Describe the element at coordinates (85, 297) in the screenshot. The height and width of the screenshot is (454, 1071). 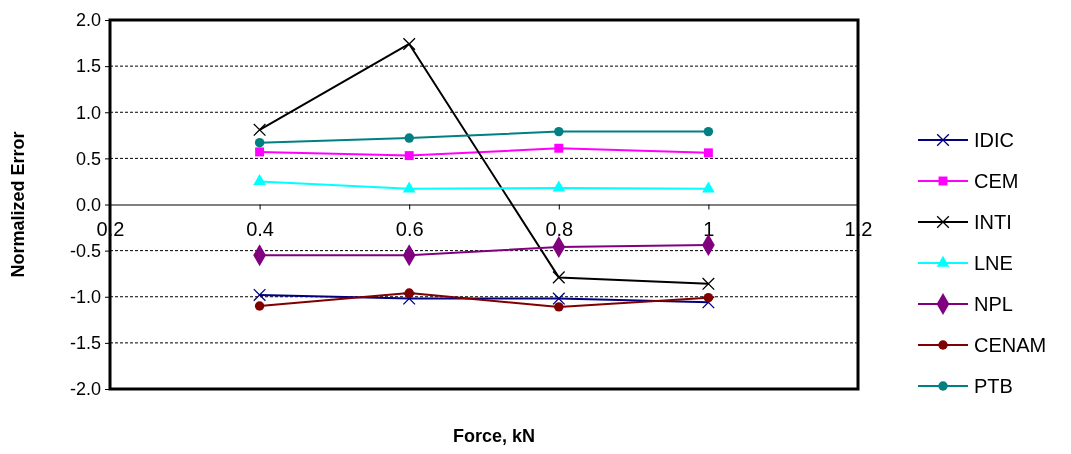
I see `y-tick-label: -1.0` at that location.